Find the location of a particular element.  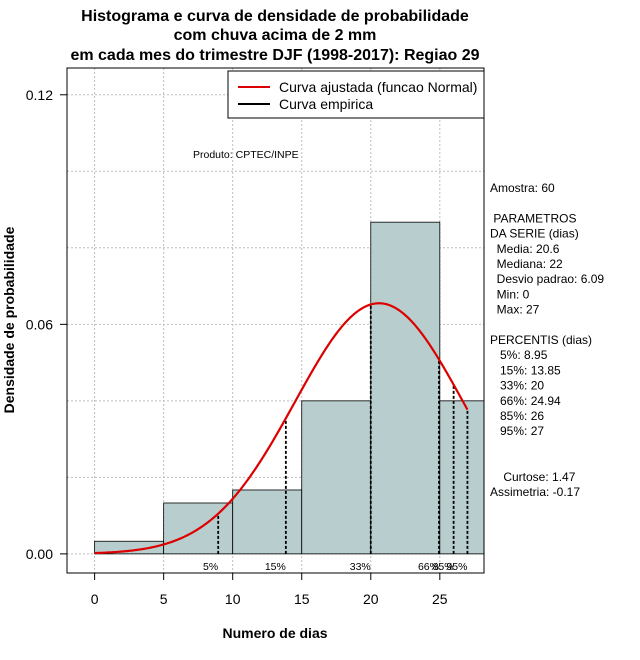

stats-line: Mediana: 22 is located at coordinates (526, 264).